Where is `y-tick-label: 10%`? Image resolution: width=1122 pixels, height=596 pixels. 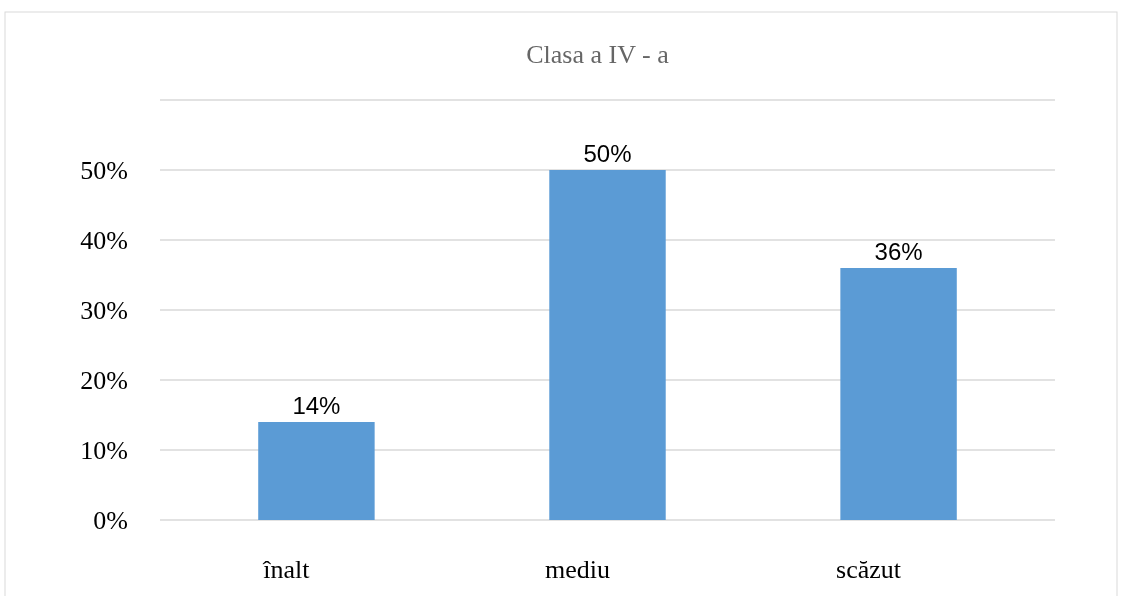
y-tick-label: 10% is located at coordinates (104, 451).